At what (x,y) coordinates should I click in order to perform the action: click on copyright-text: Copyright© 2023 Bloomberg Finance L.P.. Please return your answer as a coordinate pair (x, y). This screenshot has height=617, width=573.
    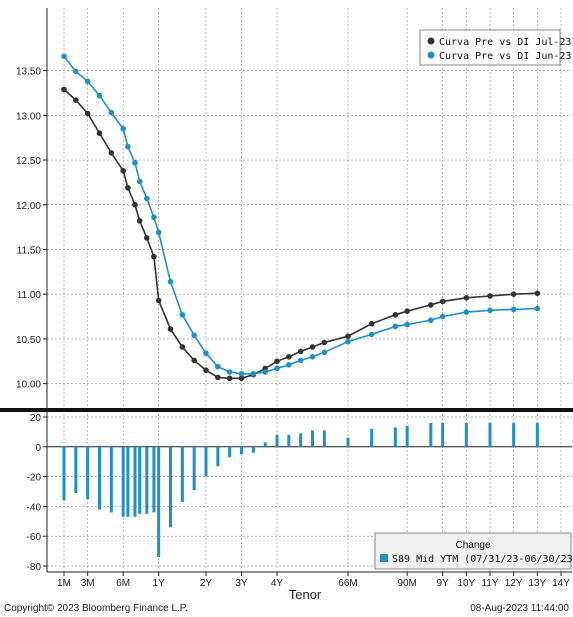
    Looking at the image, I should click on (96, 608).